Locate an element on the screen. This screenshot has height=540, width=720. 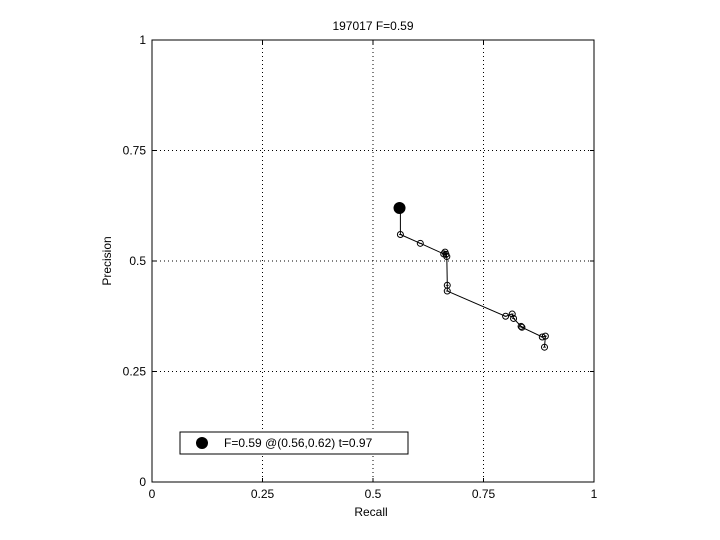
legend-marker is located at coordinates (202, 443).